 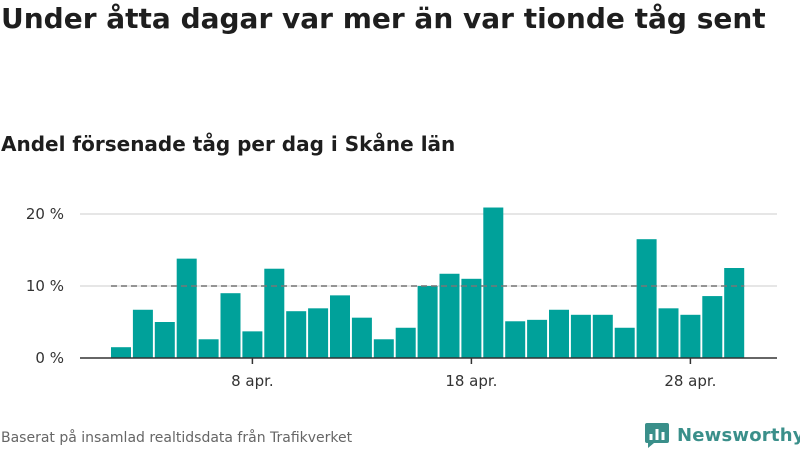 What do you see at coordinates (657, 435) in the screenshot?
I see `bar-chart-logo-icon` at bounding box center [657, 435].